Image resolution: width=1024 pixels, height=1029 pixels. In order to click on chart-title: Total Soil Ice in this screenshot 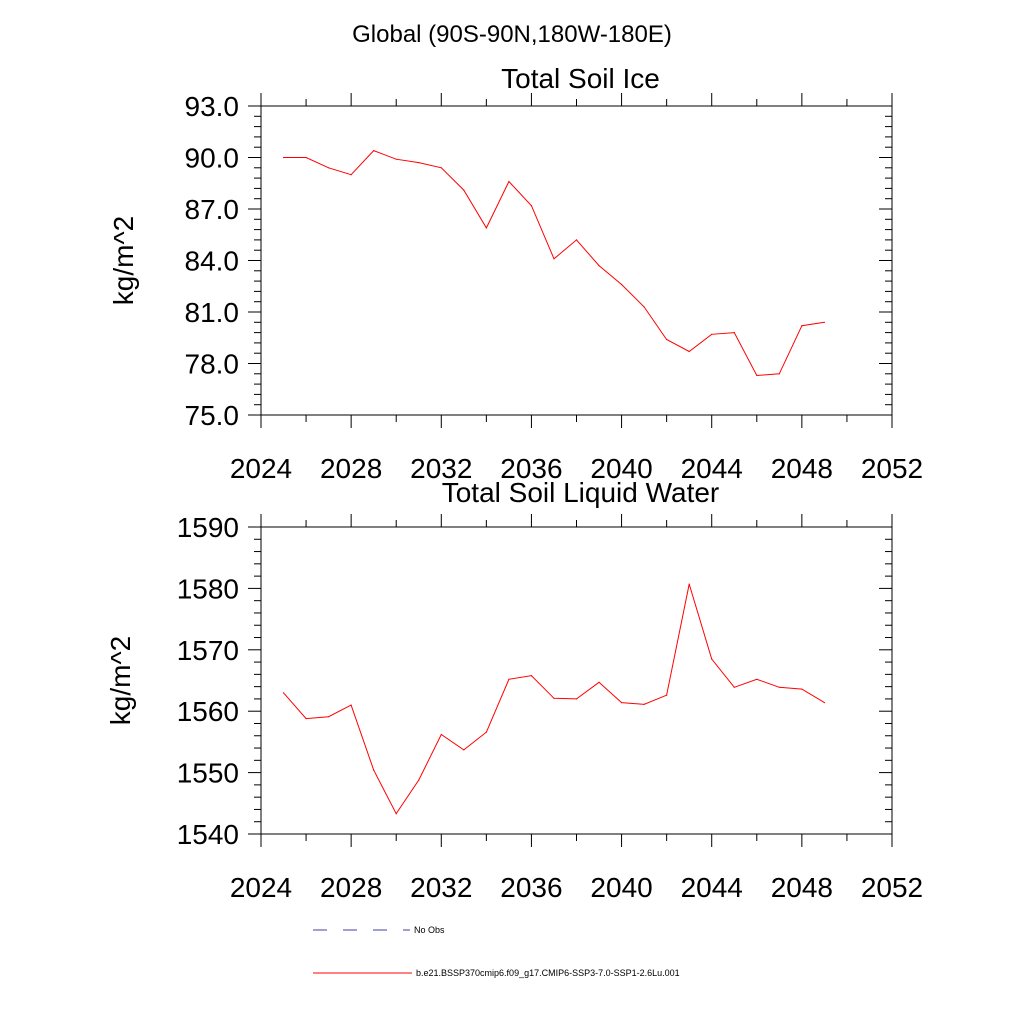, I will do `click(580, 78)`.